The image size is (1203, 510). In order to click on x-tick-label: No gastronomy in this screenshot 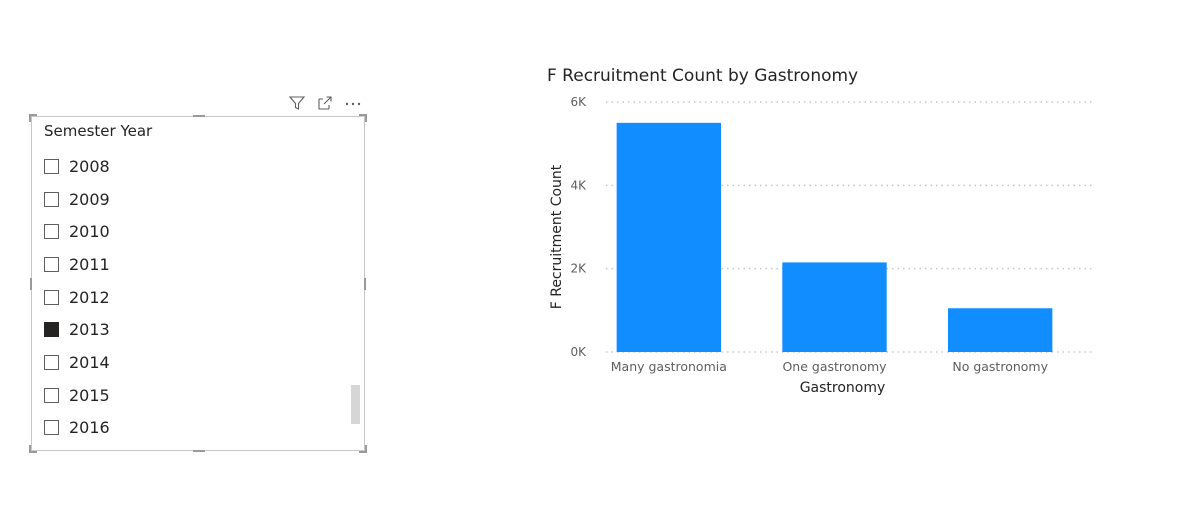, I will do `click(1000, 366)`.